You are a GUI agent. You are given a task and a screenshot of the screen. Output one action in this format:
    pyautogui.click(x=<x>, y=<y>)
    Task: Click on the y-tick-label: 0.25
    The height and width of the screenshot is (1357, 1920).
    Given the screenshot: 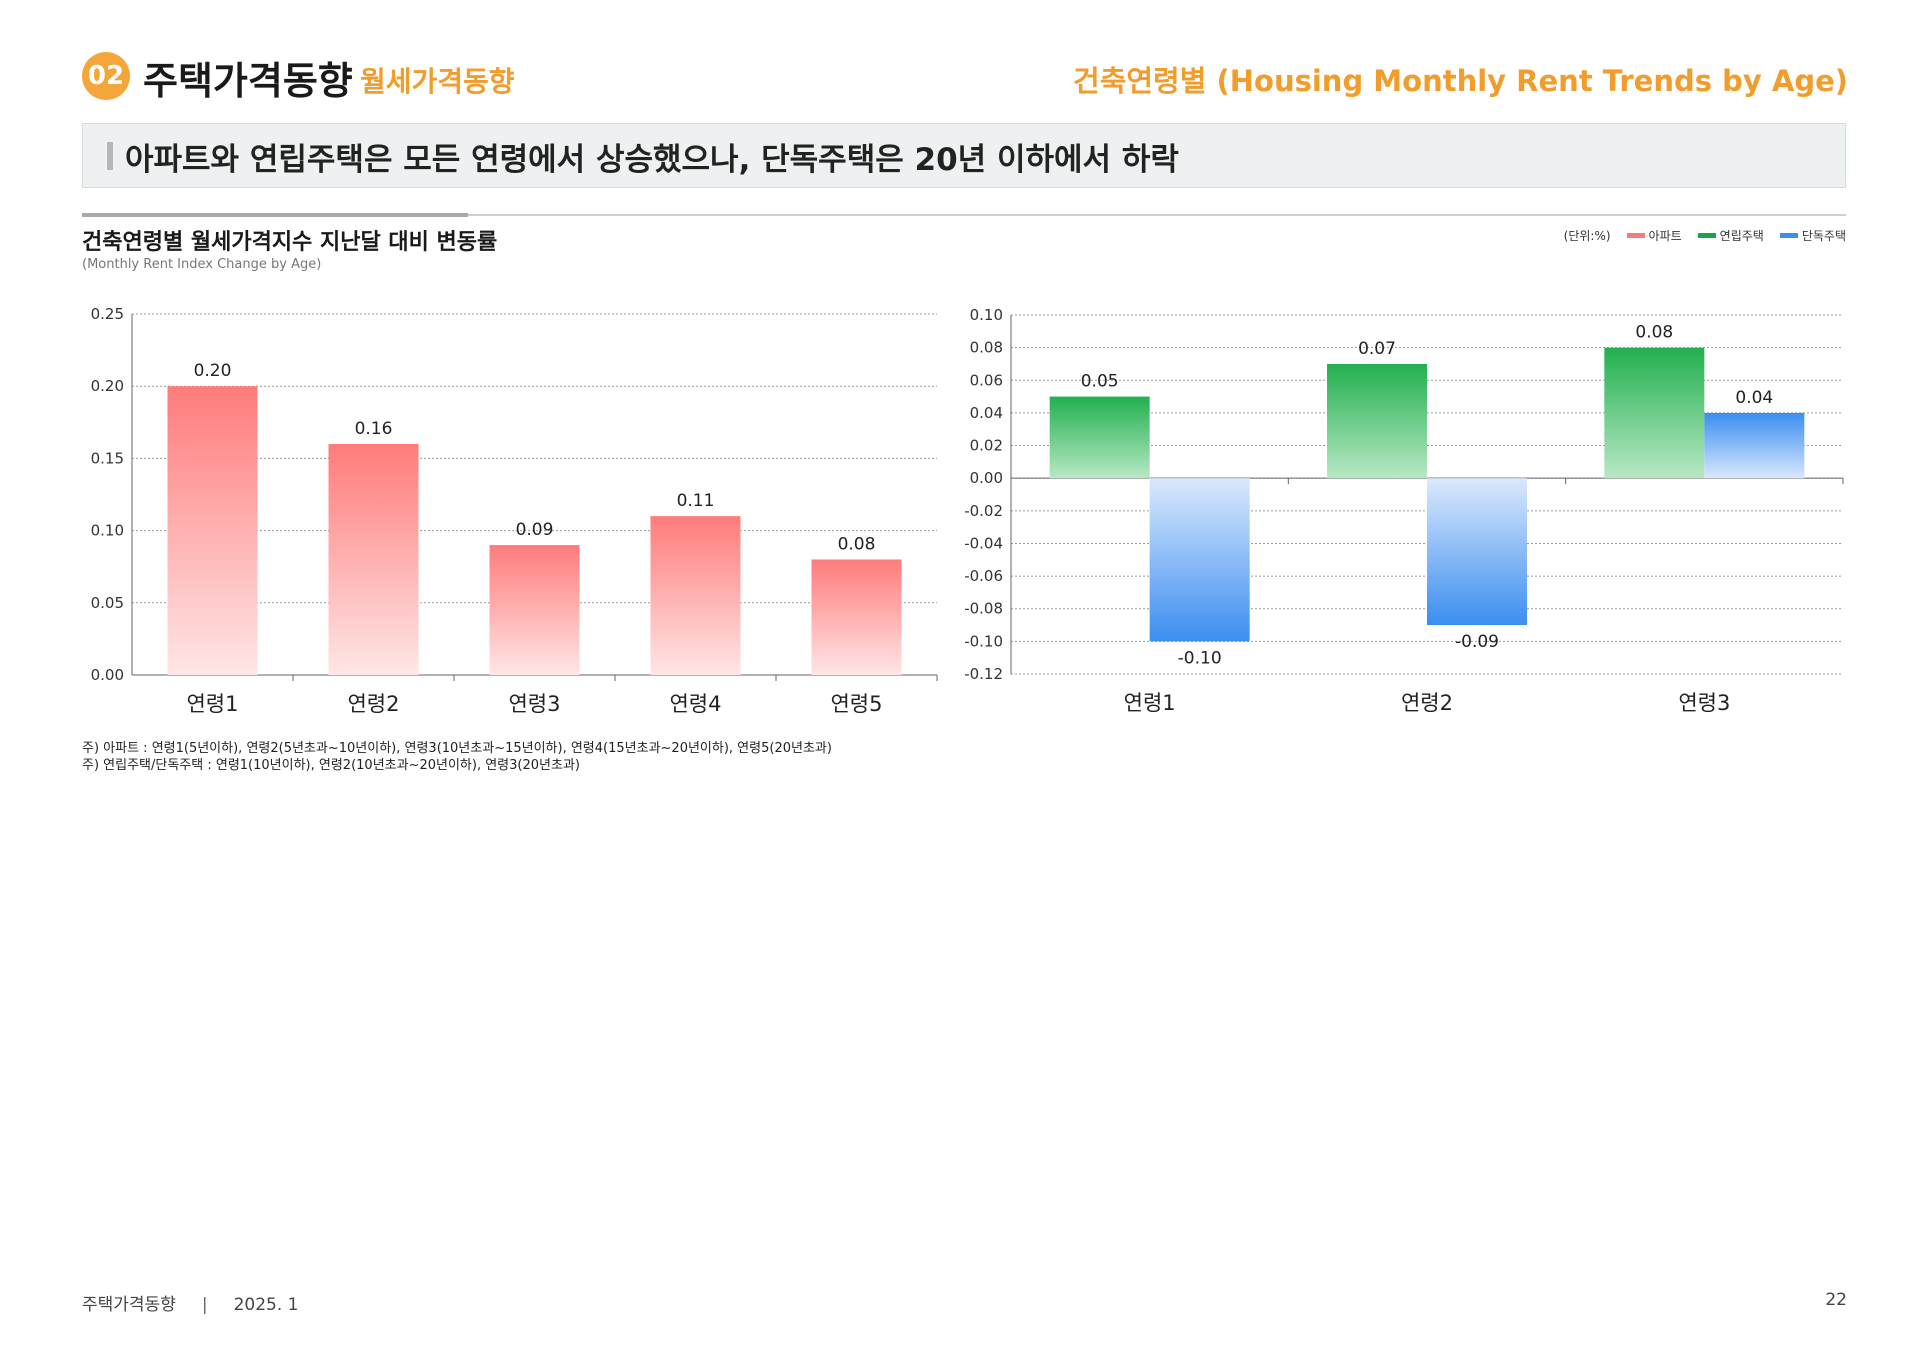 What is the action you would take?
    pyautogui.click(x=107, y=314)
    